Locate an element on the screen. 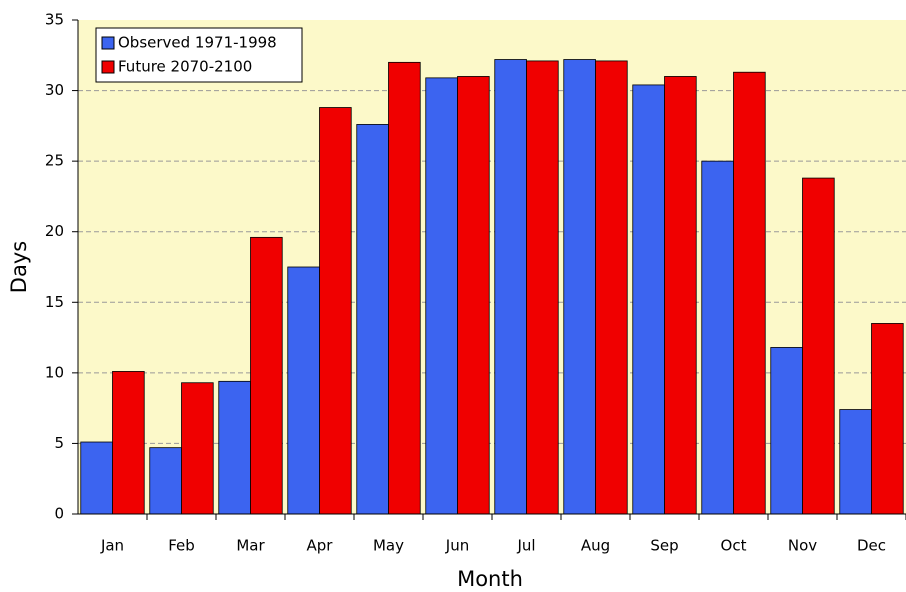 The height and width of the screenshot is (592, 906). y-tick-label: 20 is located at coordinates (54, 231).